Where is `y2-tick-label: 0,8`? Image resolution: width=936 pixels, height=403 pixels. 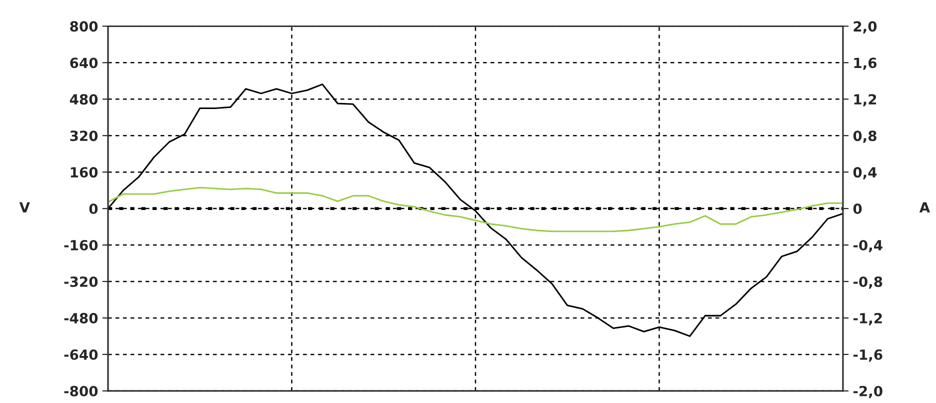 y2-tick-label: 0,8 is located at coordinates (864, 136).